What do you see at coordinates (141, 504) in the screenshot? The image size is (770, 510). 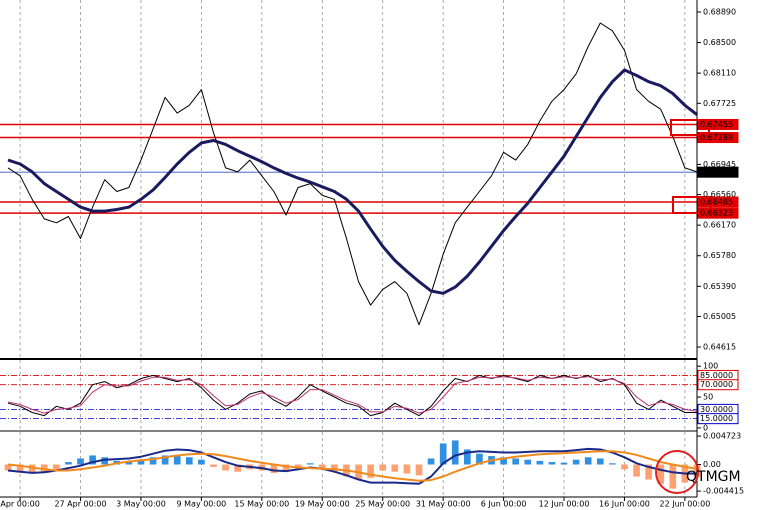 I see `x-tick-label: 3 May 00:00` at bounding box center [141, 504].